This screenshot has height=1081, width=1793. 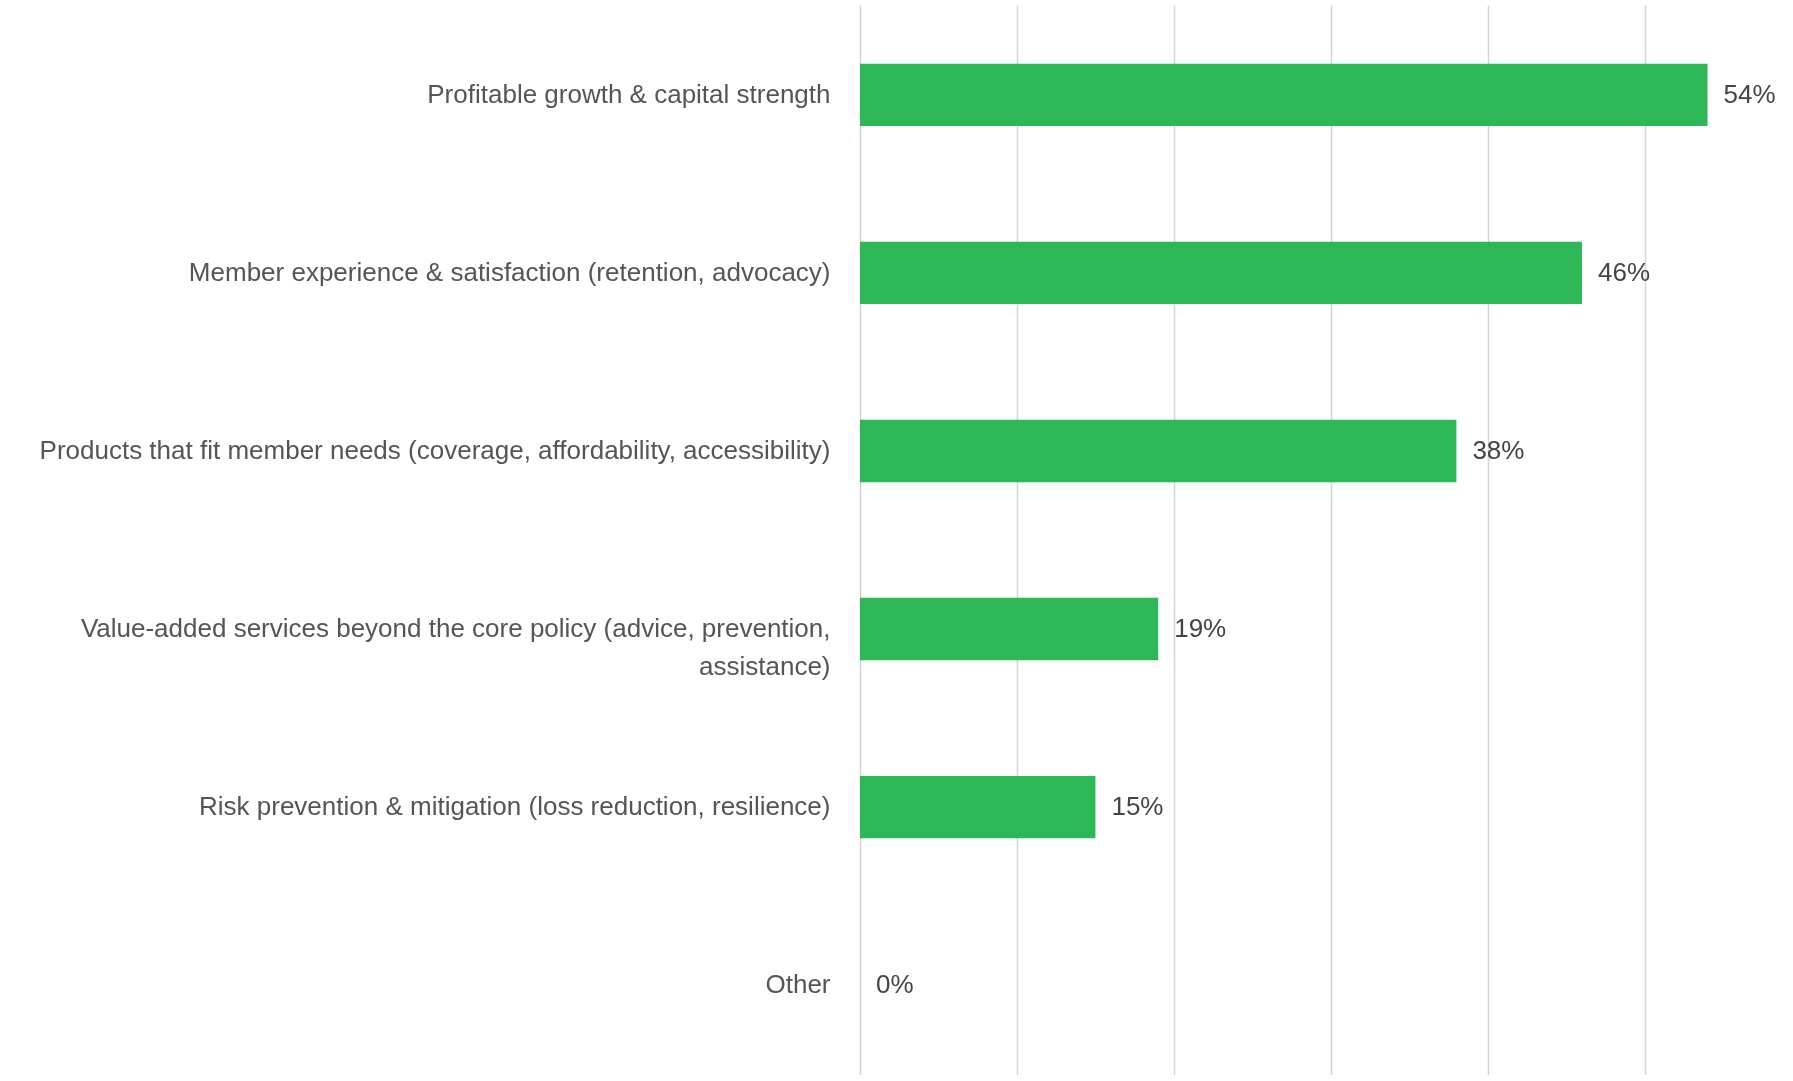 What do you see at coordinates (1200, 628) in the screenshot?
I see `data-label: 19%` at bounding box center [1200, 628].